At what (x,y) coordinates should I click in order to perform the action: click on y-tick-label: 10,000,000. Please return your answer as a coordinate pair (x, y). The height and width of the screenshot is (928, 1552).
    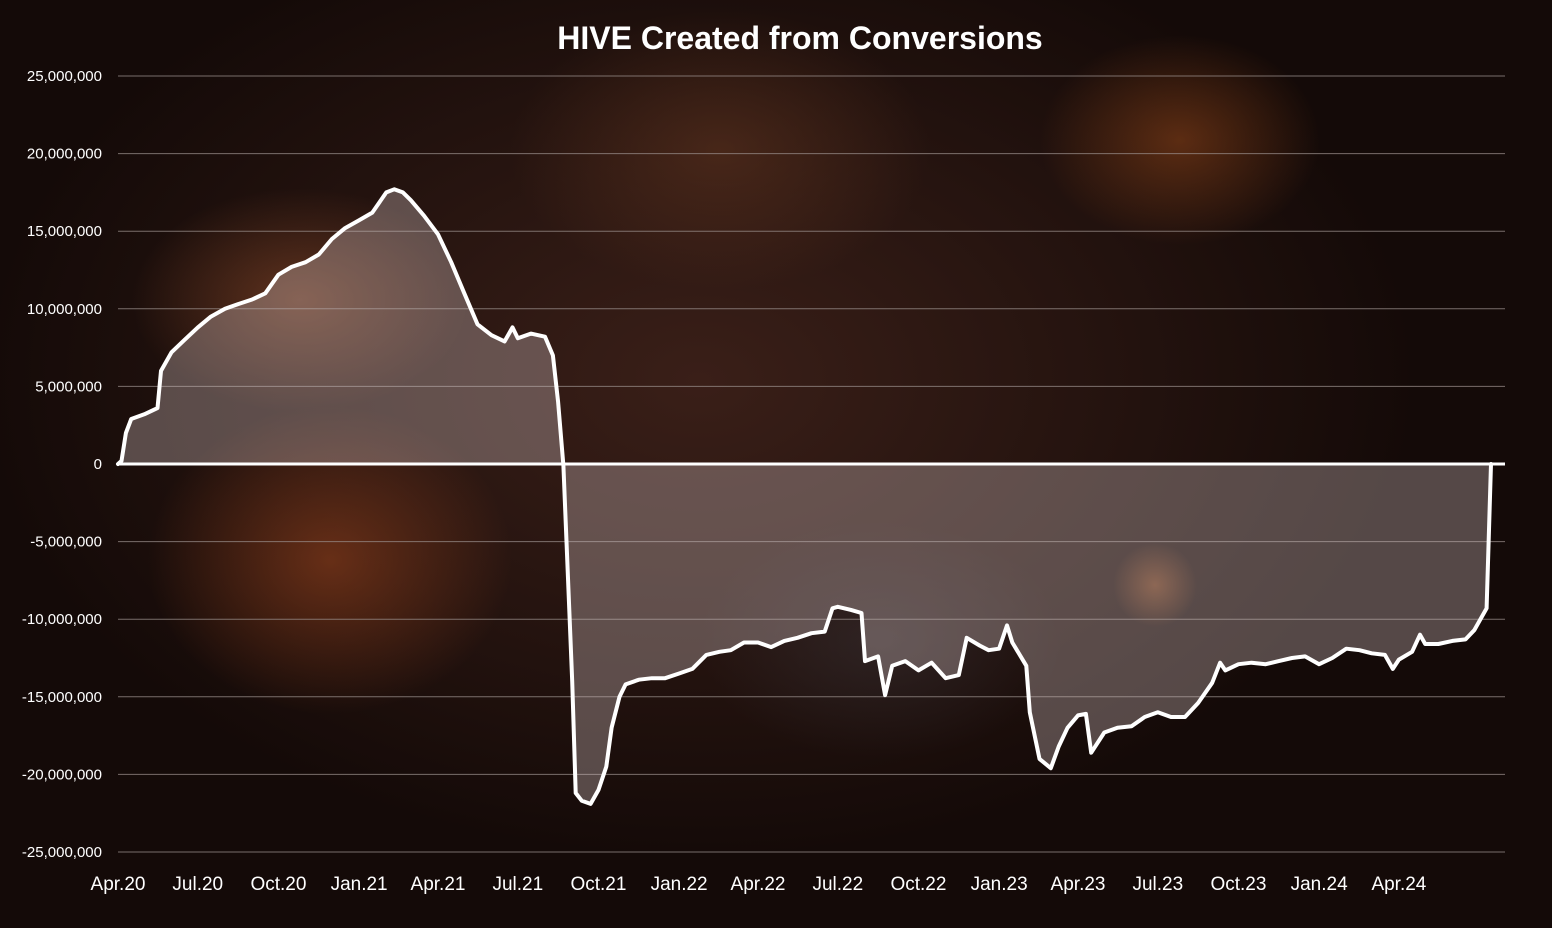
    Looking at the image, I should click on (64, 309).